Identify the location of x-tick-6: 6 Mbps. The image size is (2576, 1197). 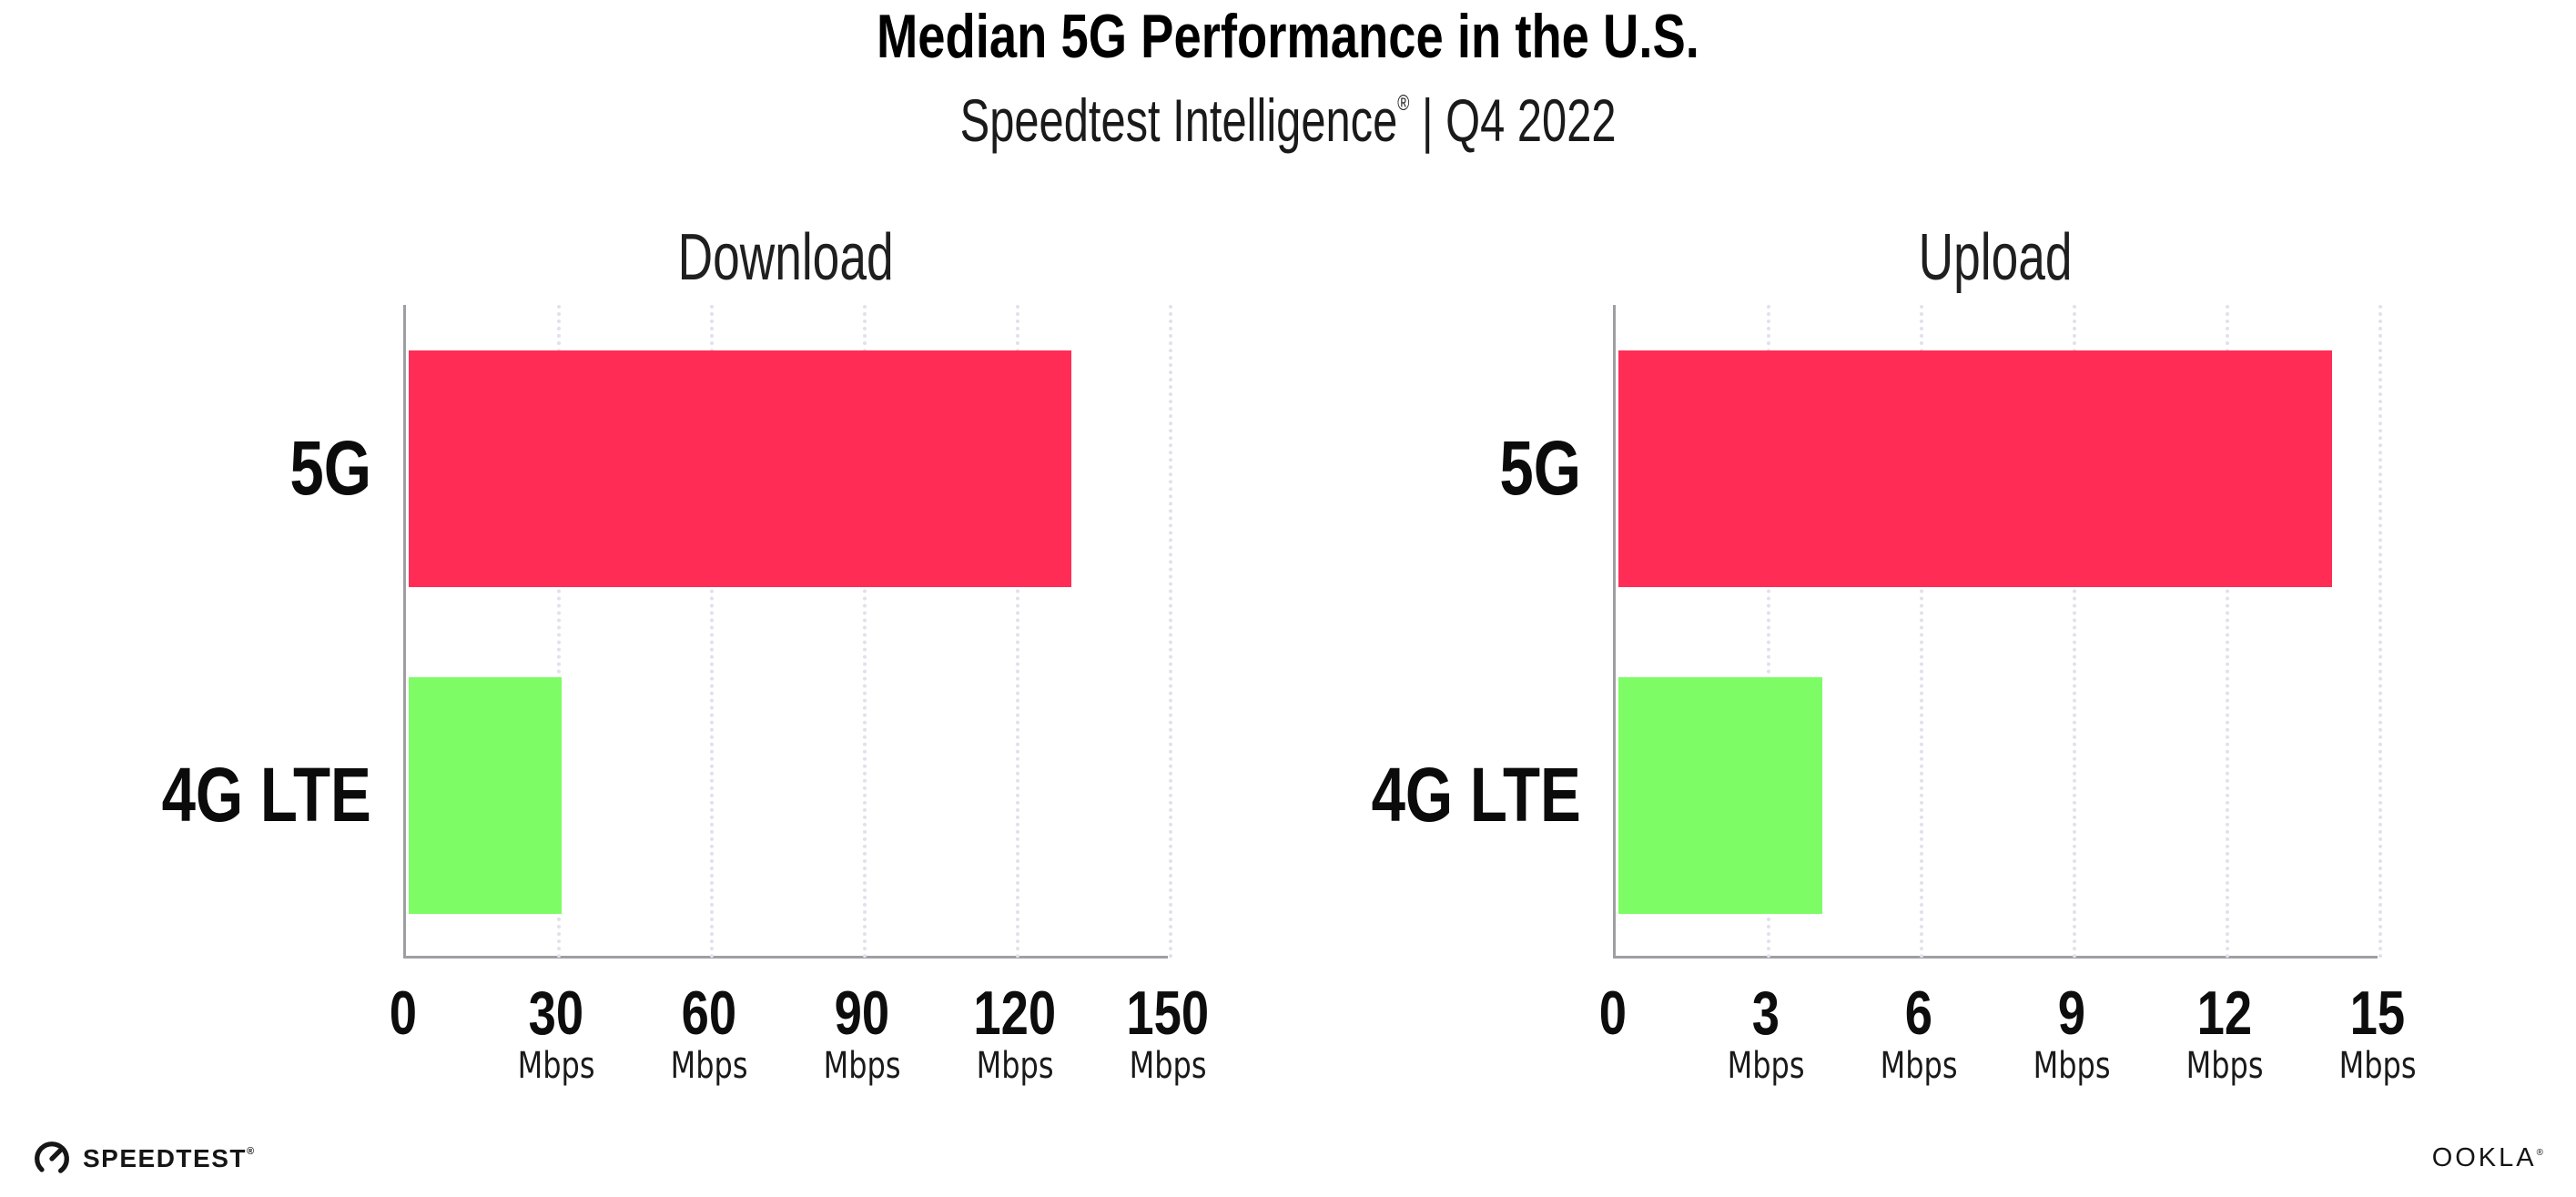
(1919, 1033).